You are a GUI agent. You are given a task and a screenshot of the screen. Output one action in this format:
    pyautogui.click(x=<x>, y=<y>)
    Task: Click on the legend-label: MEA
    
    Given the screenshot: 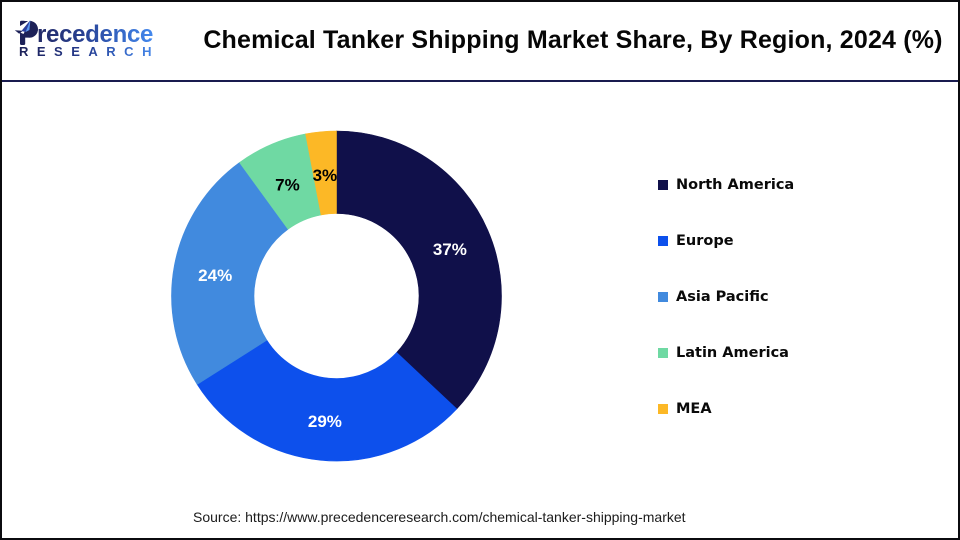 What is the action you would take?
    pyautogui.click(x=694, y=408)
    